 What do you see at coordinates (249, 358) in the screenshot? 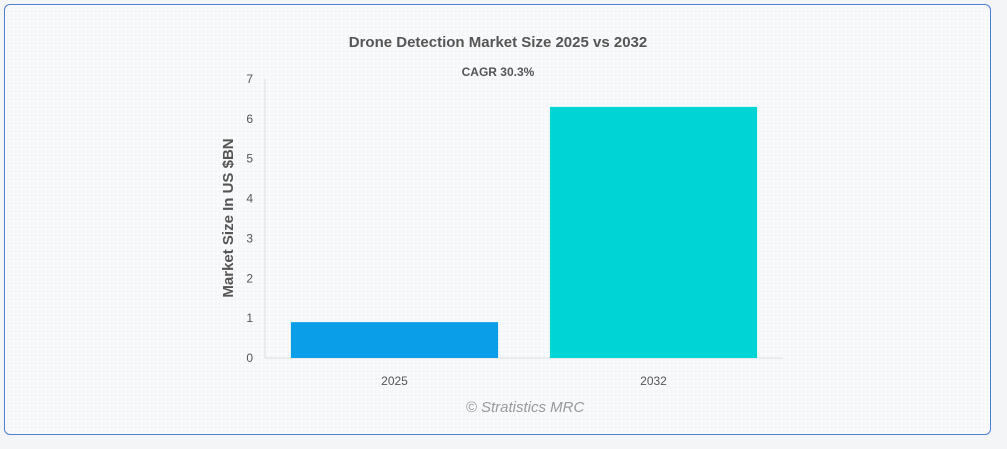
I see `y-tick-label: 0` at bounding box center [249, 358].